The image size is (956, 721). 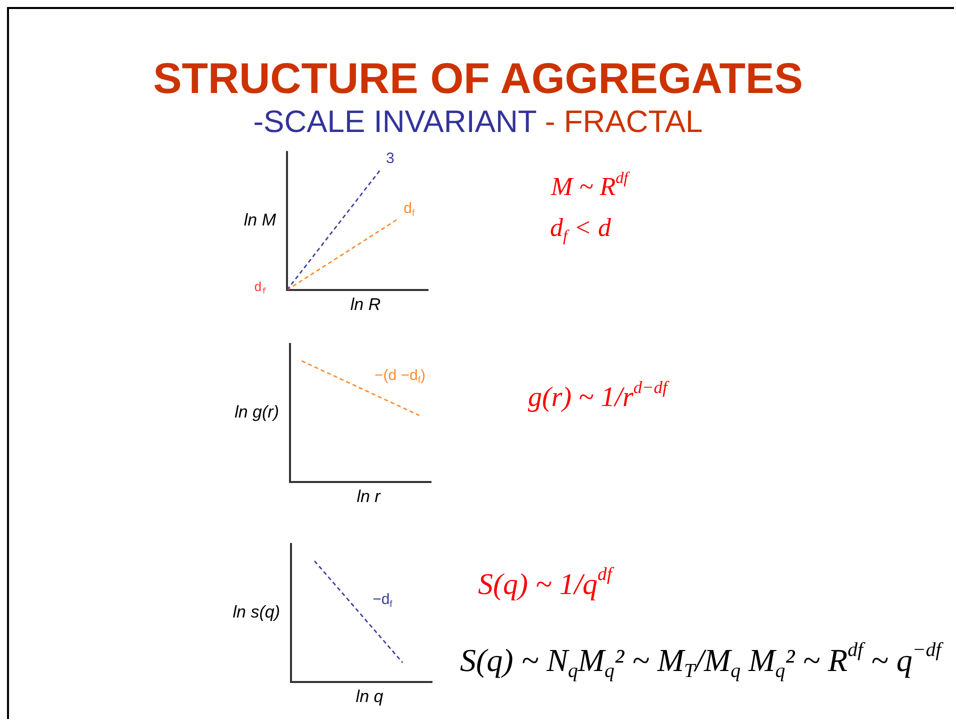 What do you see at coordinates (390, 158) in the screenshot?
I see `series-label: 3` at bounding box center [390, 158].